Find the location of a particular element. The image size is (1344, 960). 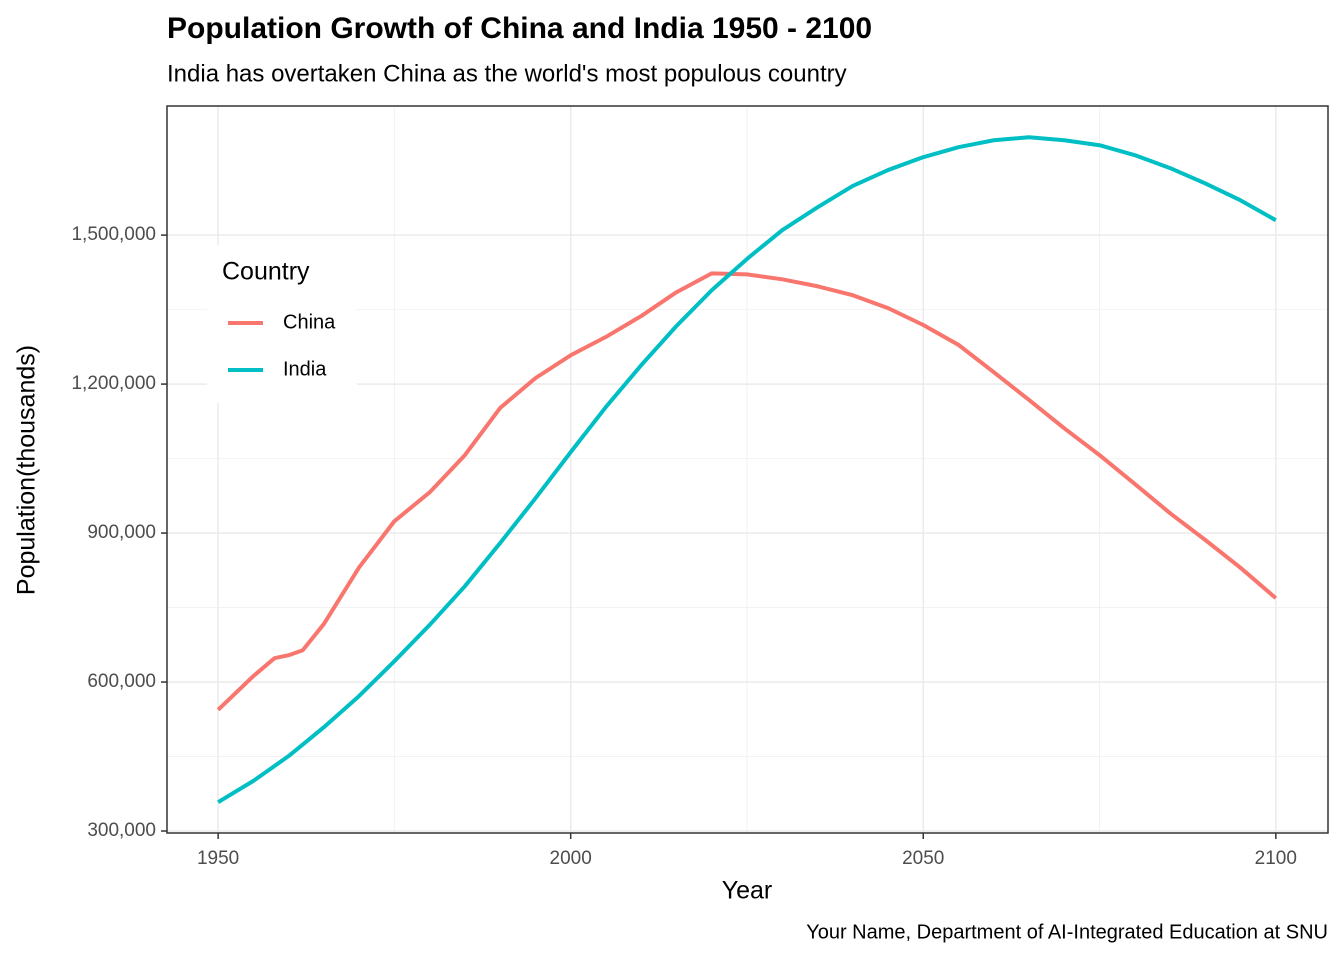

y-tick-label: 1,200,000 is located at coordinates (113, 383).